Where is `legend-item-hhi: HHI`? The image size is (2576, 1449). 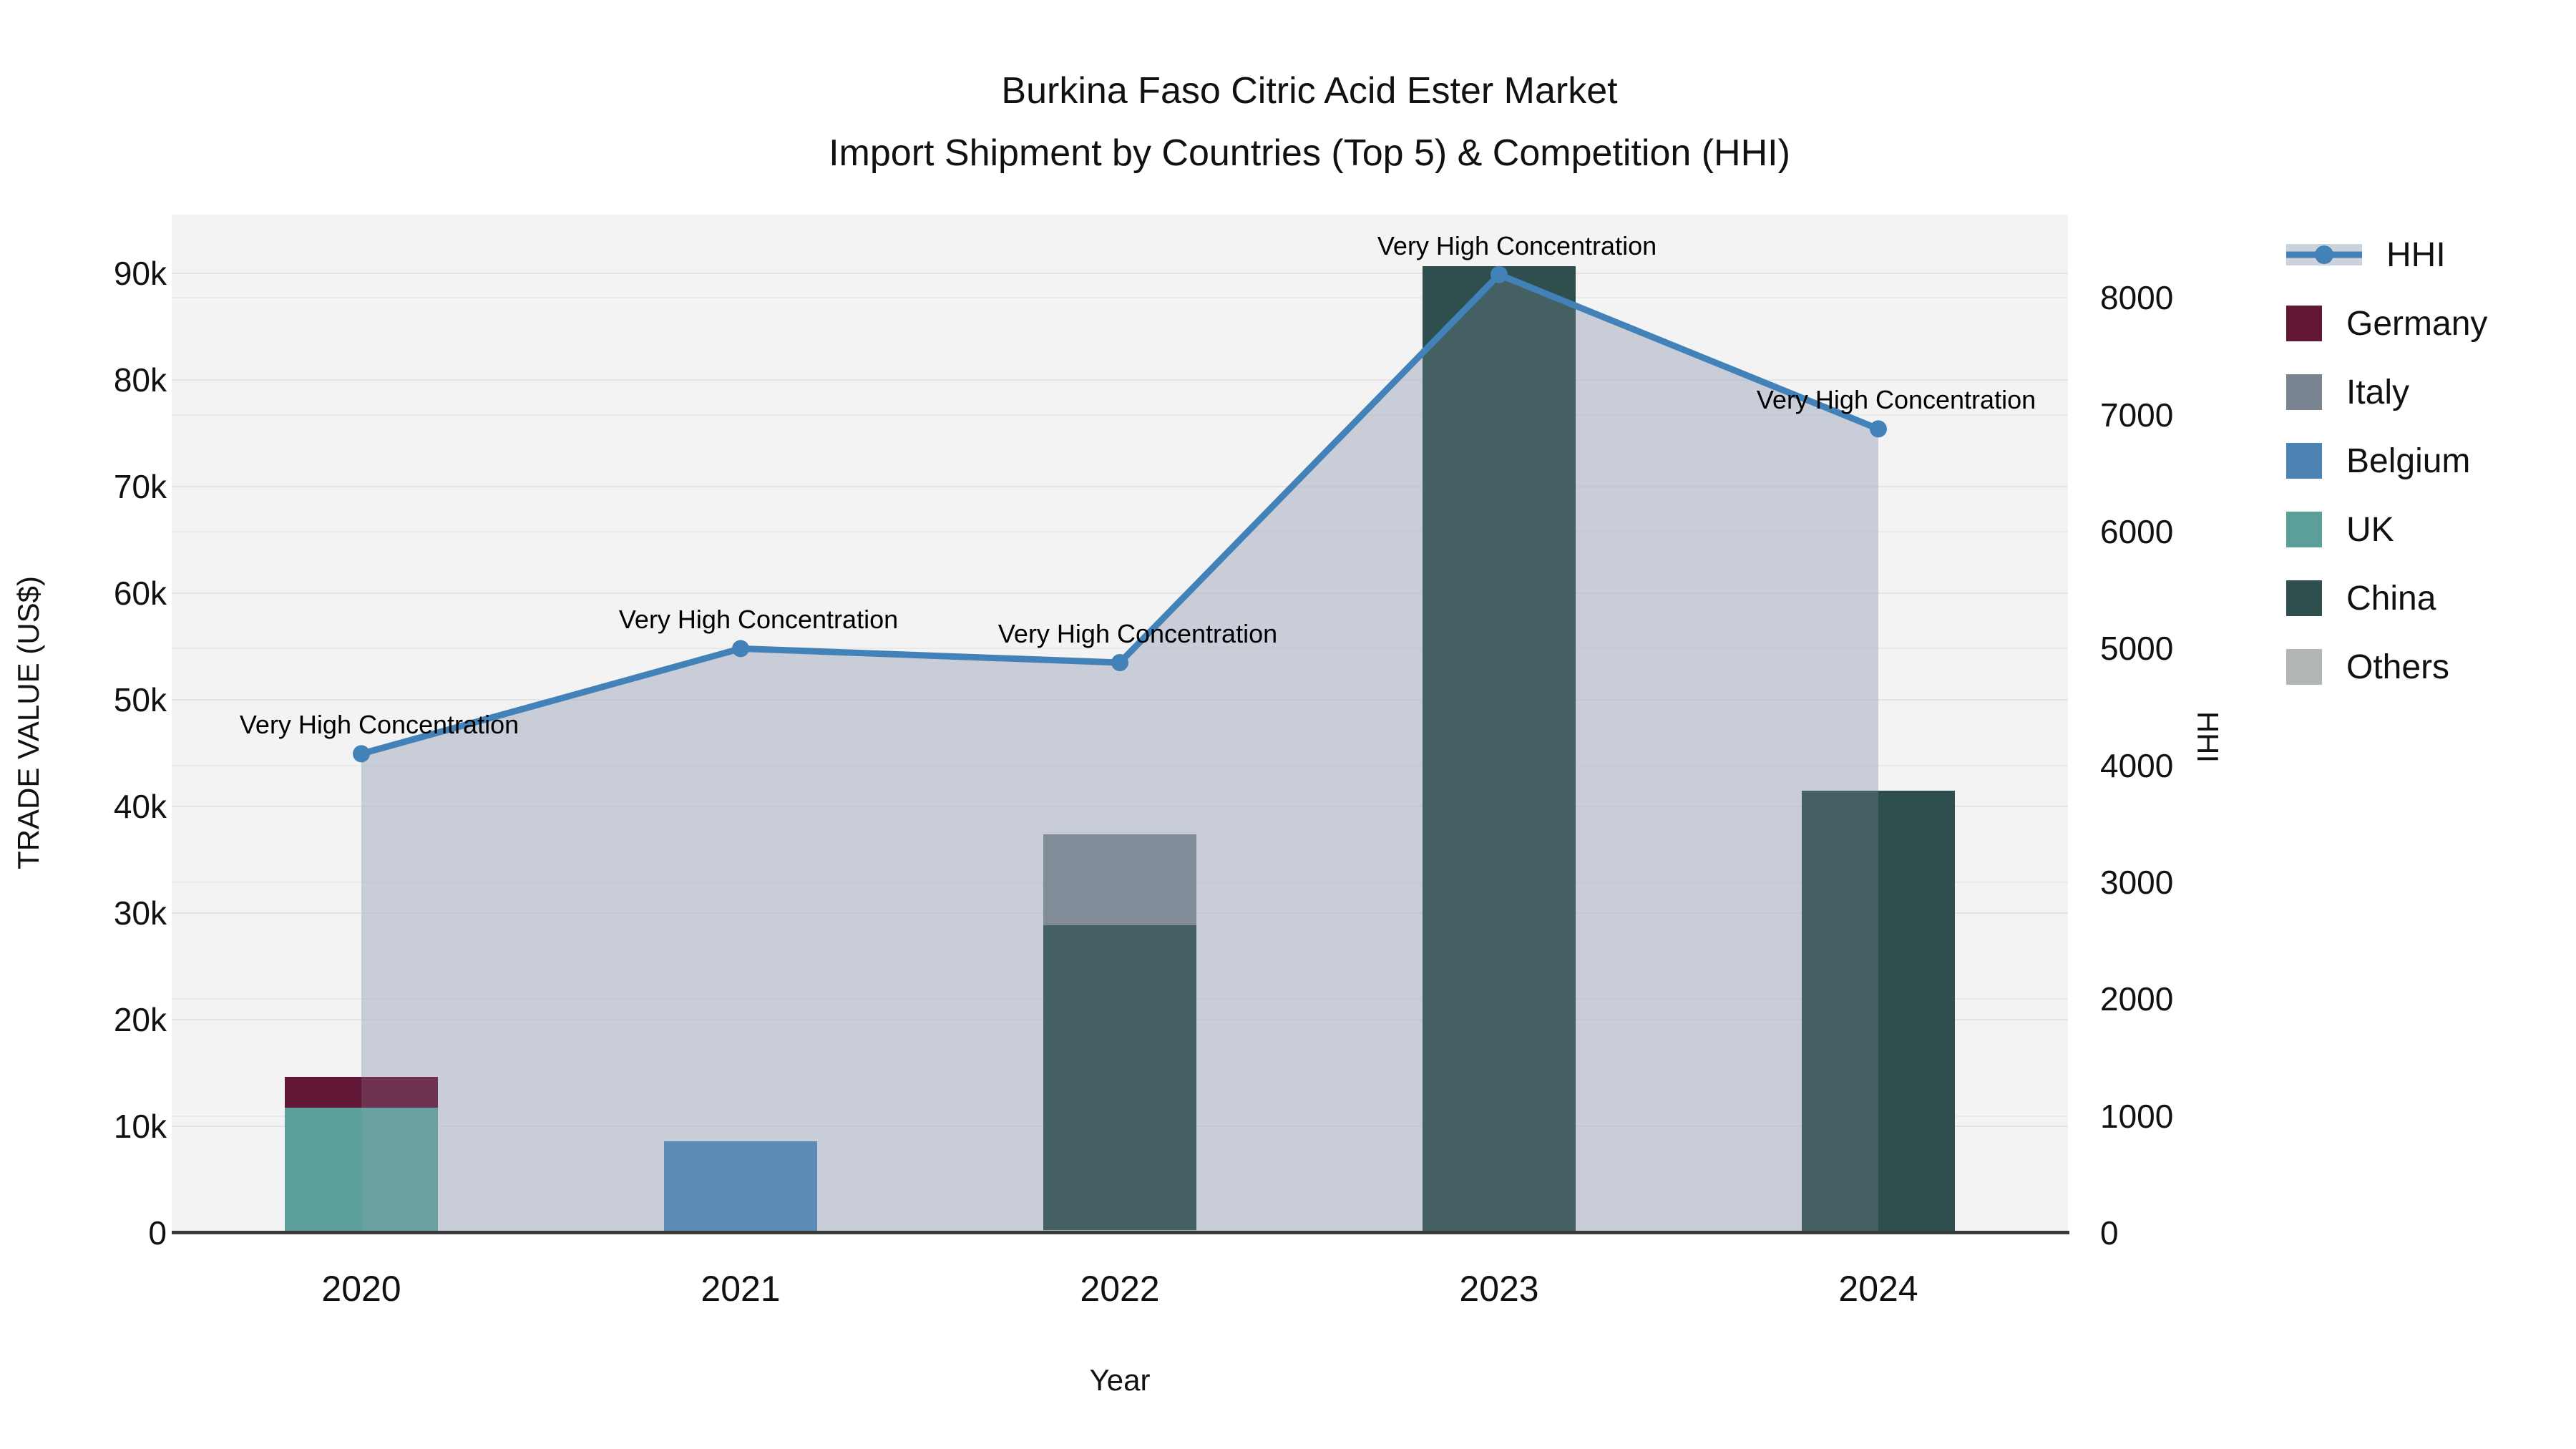 legend-item-hhi: HHI is located at coordinates (2386, 254).